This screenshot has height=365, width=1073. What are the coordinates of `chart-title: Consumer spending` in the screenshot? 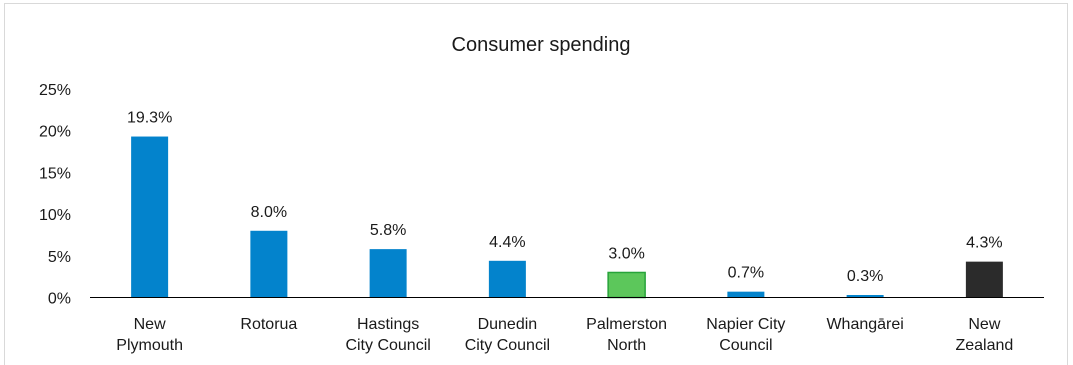 It's located at (541, 45).